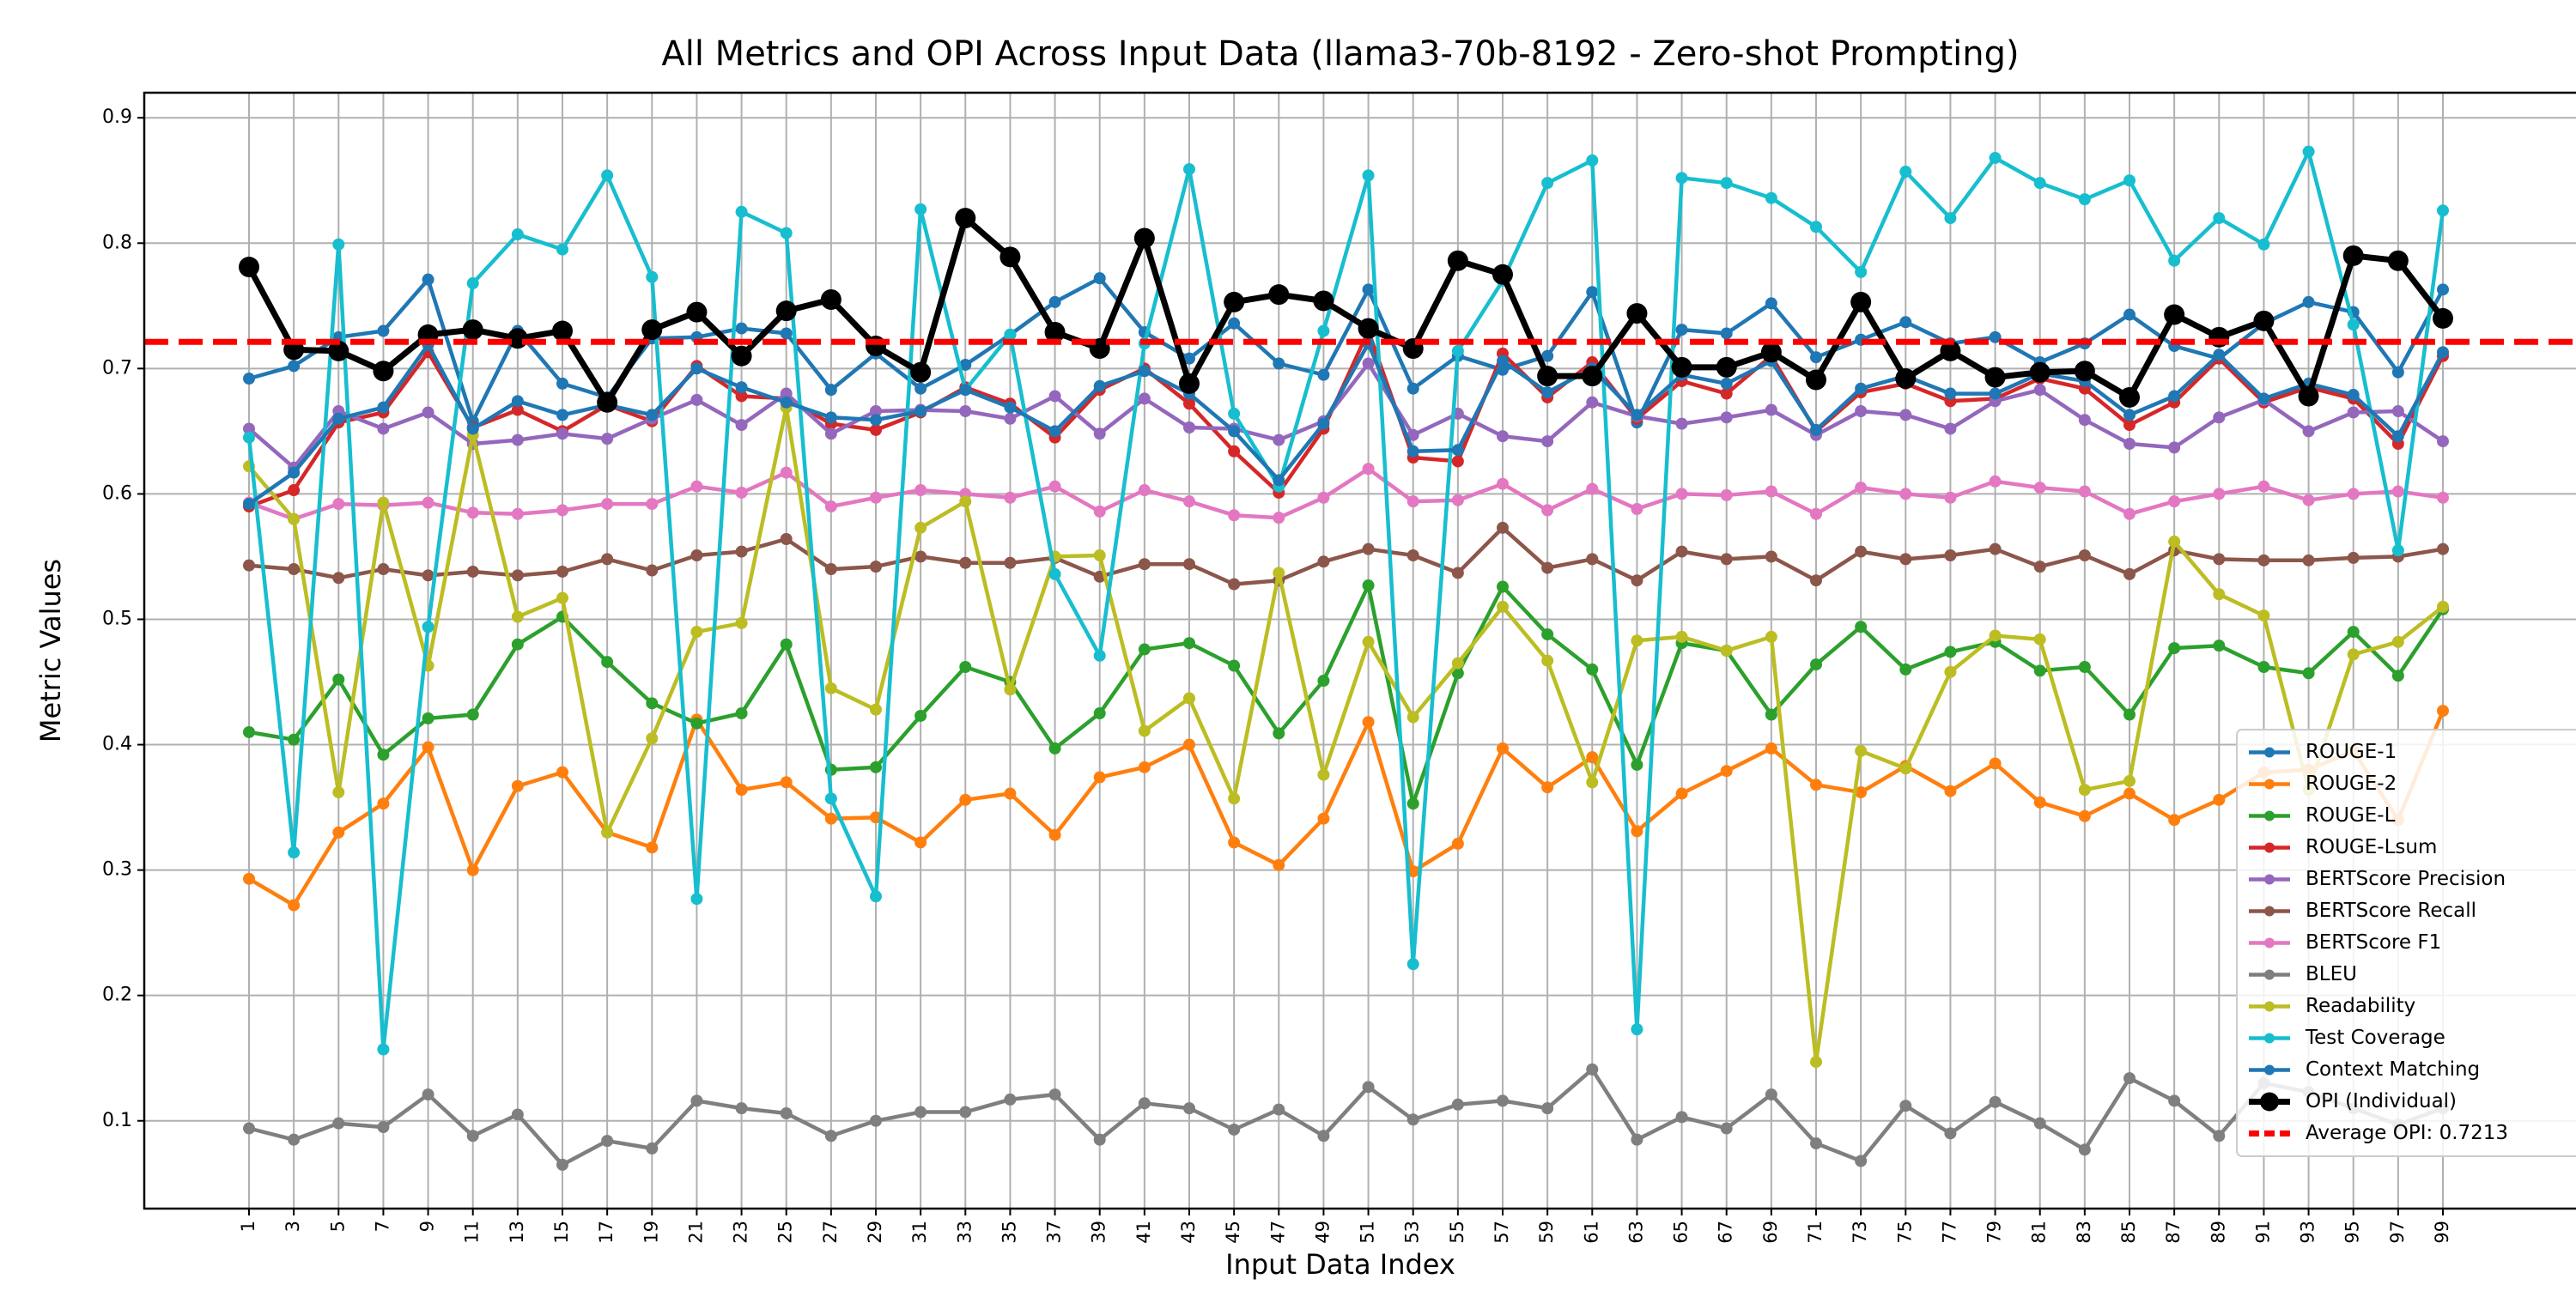  What do you see at coordinates (2364, 1069) in the screenshot?
I see `legend-entry: Context Matching` at bounding box center [2364, 1069].